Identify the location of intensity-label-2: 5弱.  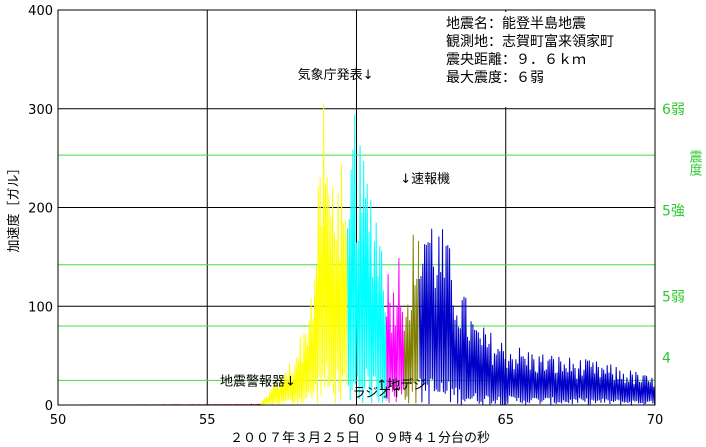
(673, 297).